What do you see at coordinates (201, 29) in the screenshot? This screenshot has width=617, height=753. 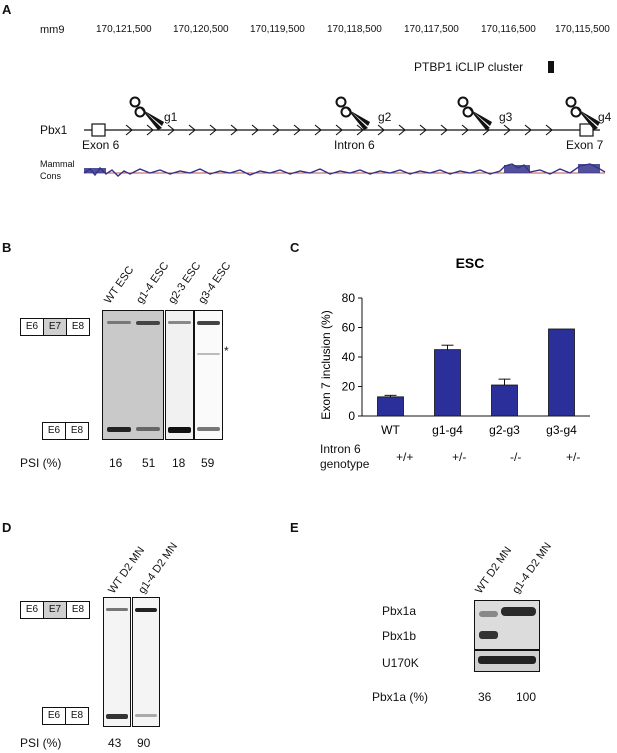 I see `coordinate-tick: 170,120,500` at bounding box center [201, 29].